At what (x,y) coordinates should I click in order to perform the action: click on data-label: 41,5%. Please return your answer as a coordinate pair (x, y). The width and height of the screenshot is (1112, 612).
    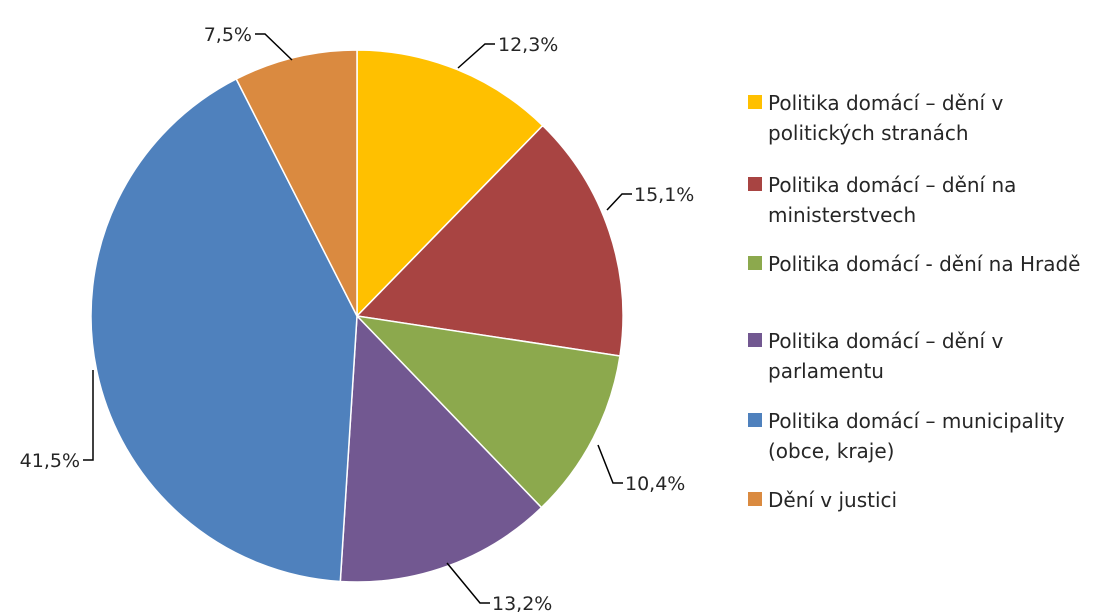
    Looking at the image, I should click on (50, 461).